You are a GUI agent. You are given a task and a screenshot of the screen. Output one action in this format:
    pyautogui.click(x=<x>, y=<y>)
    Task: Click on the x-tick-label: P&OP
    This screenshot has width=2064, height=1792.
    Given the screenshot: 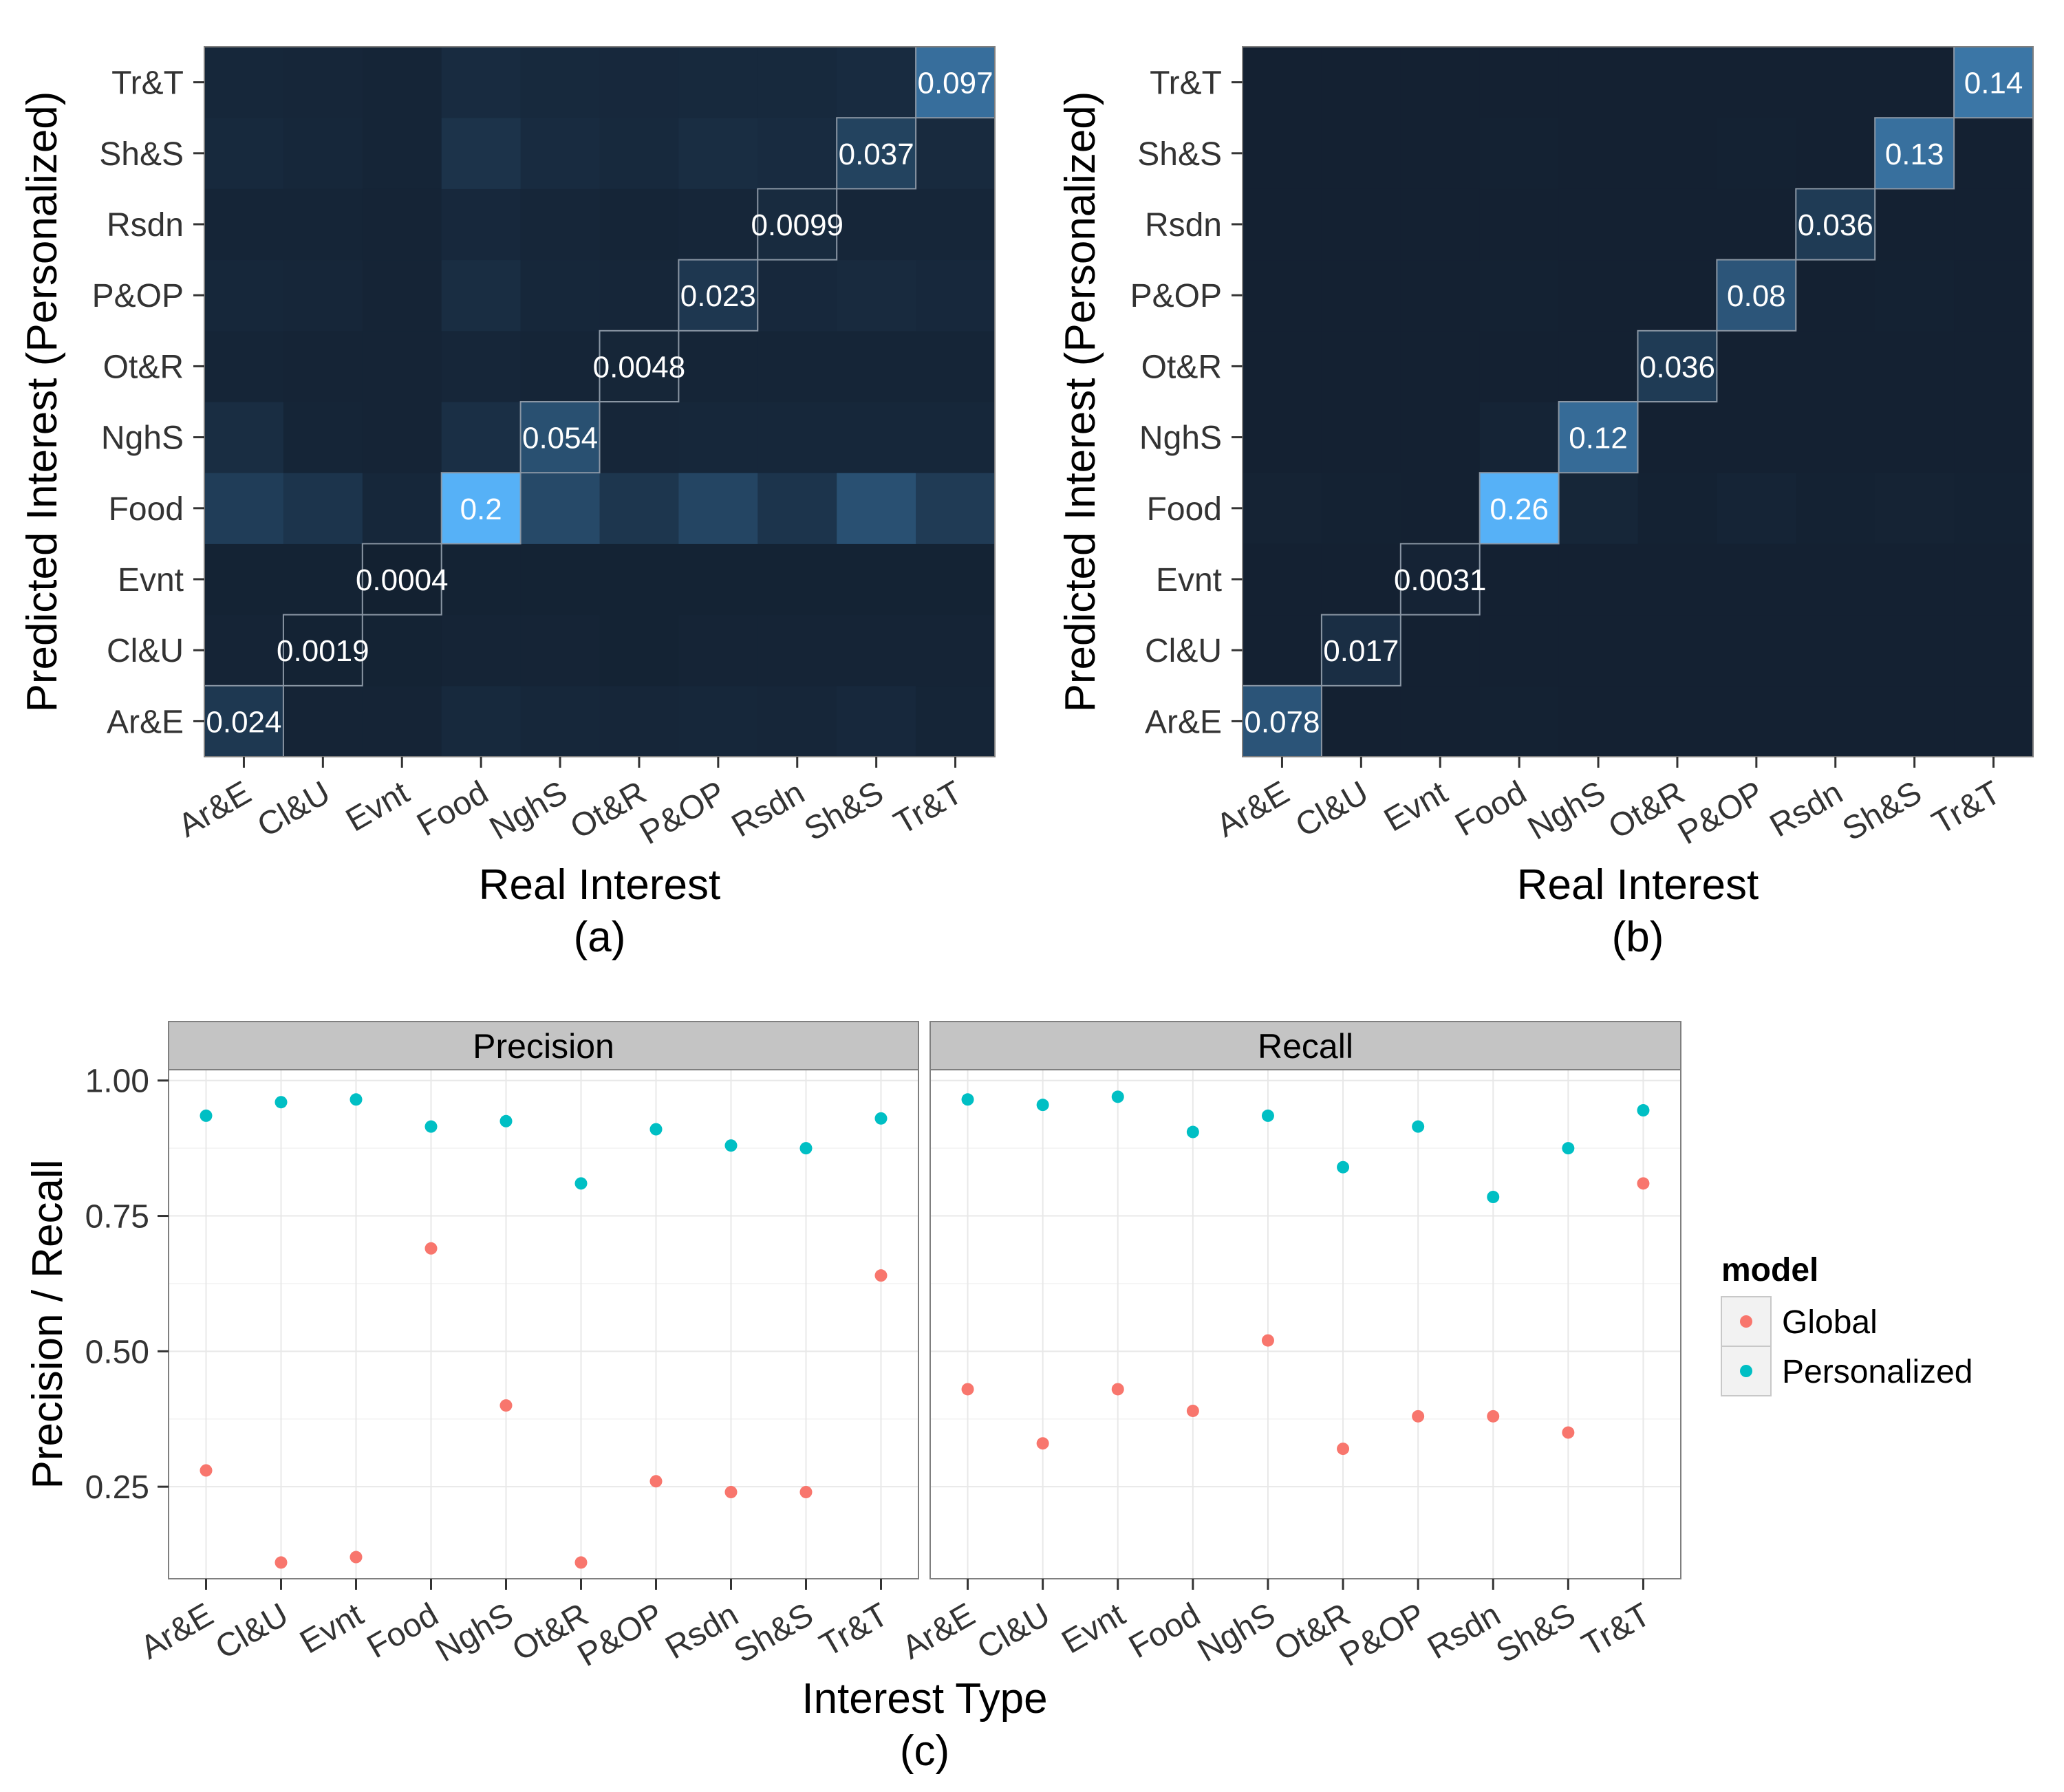 What is the action you would take?
    pyautogui.click(x=1721, y=814)
    